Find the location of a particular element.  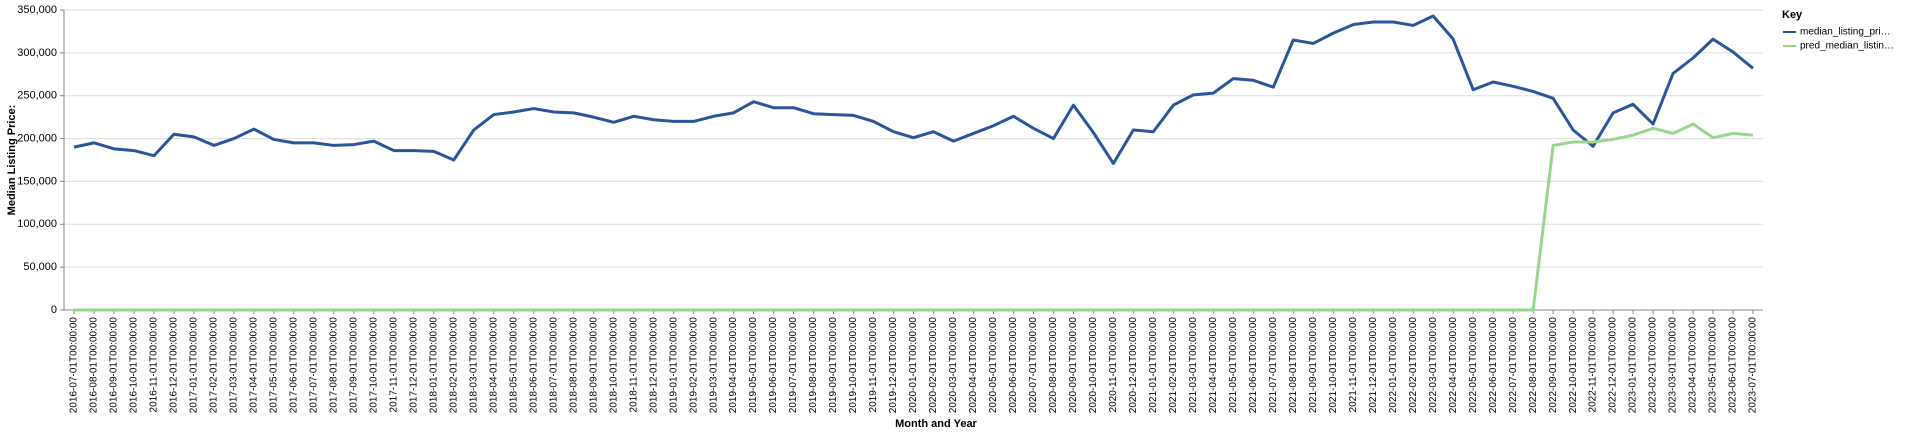

x-tick-label: 2022-01-01T00:00:00 is located at coordinates (1393, 365).